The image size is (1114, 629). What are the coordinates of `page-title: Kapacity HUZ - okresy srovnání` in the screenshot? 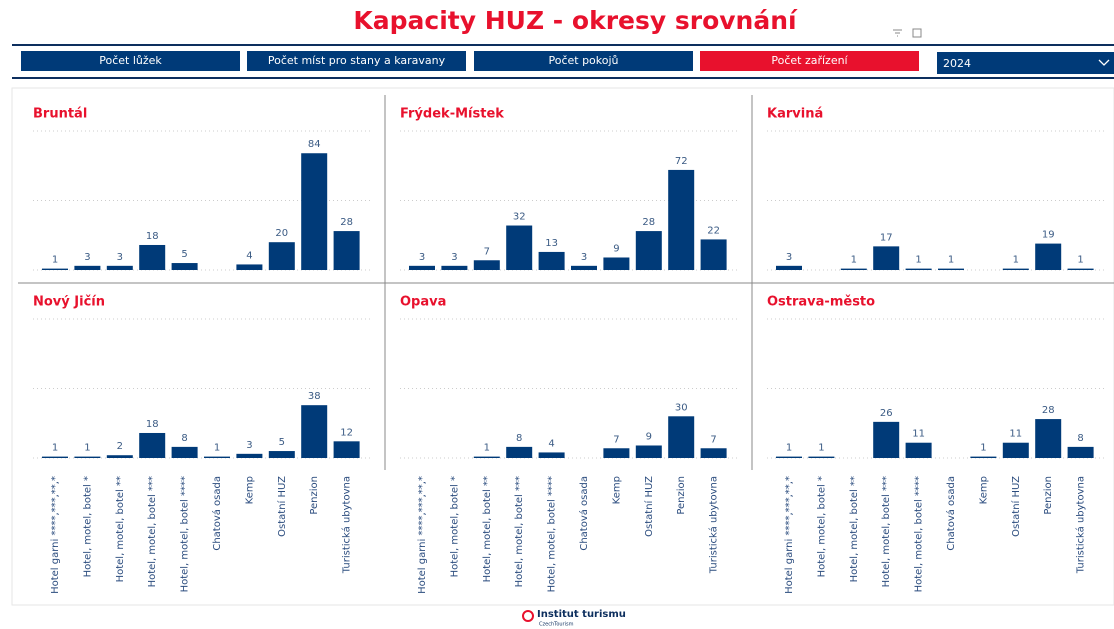 It's located at (575, 20).